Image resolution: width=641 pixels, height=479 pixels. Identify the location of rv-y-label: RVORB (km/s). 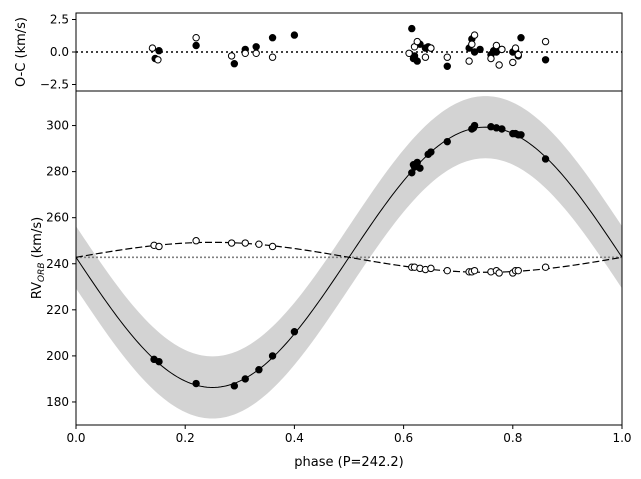
(38, 258).